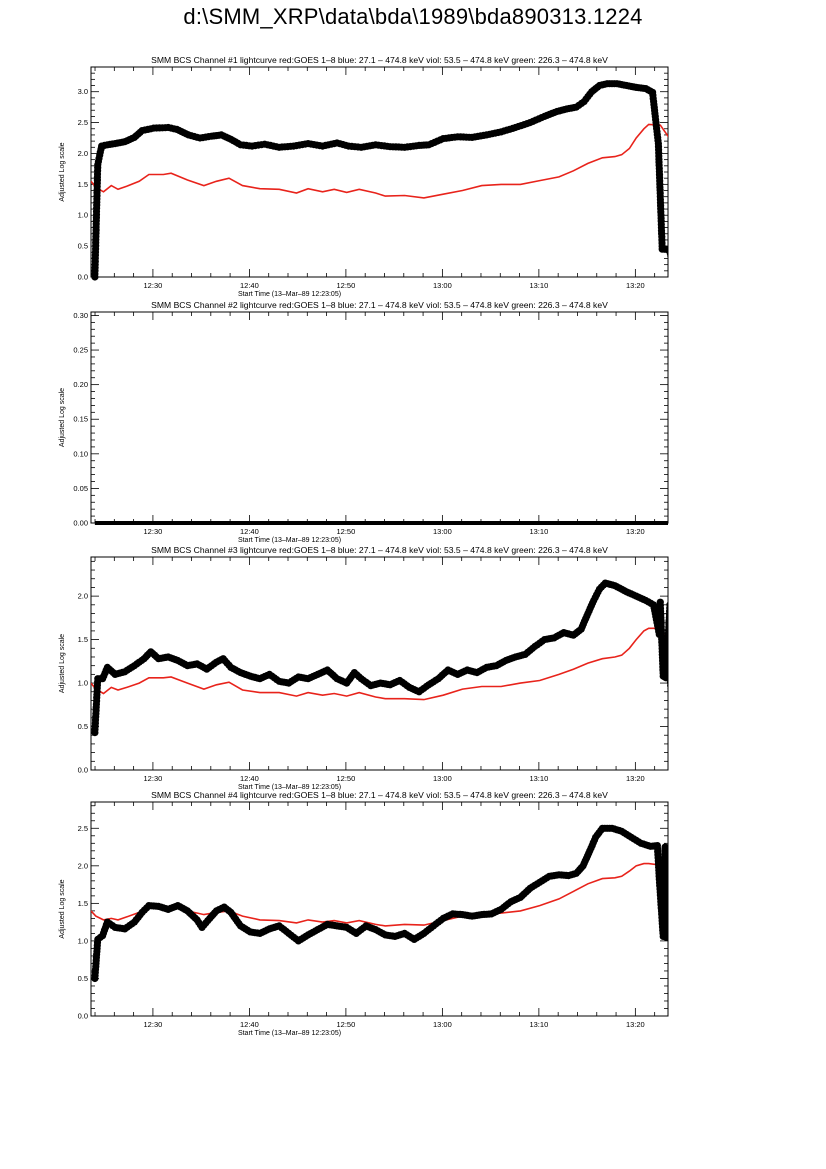 The height and width of the screenshot is (1169, 826). Describe the element at coordinates (153, 1024) in the screenshot. I see `x-tick-label: 12:30` at that location.